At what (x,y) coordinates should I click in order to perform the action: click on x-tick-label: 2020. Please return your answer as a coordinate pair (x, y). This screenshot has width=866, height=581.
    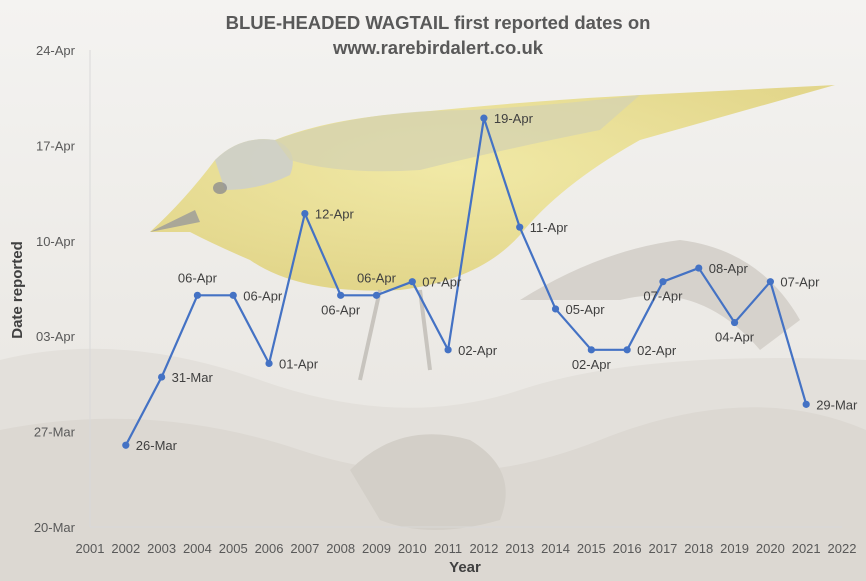
    Looking at the image, I should click on (770, 548).